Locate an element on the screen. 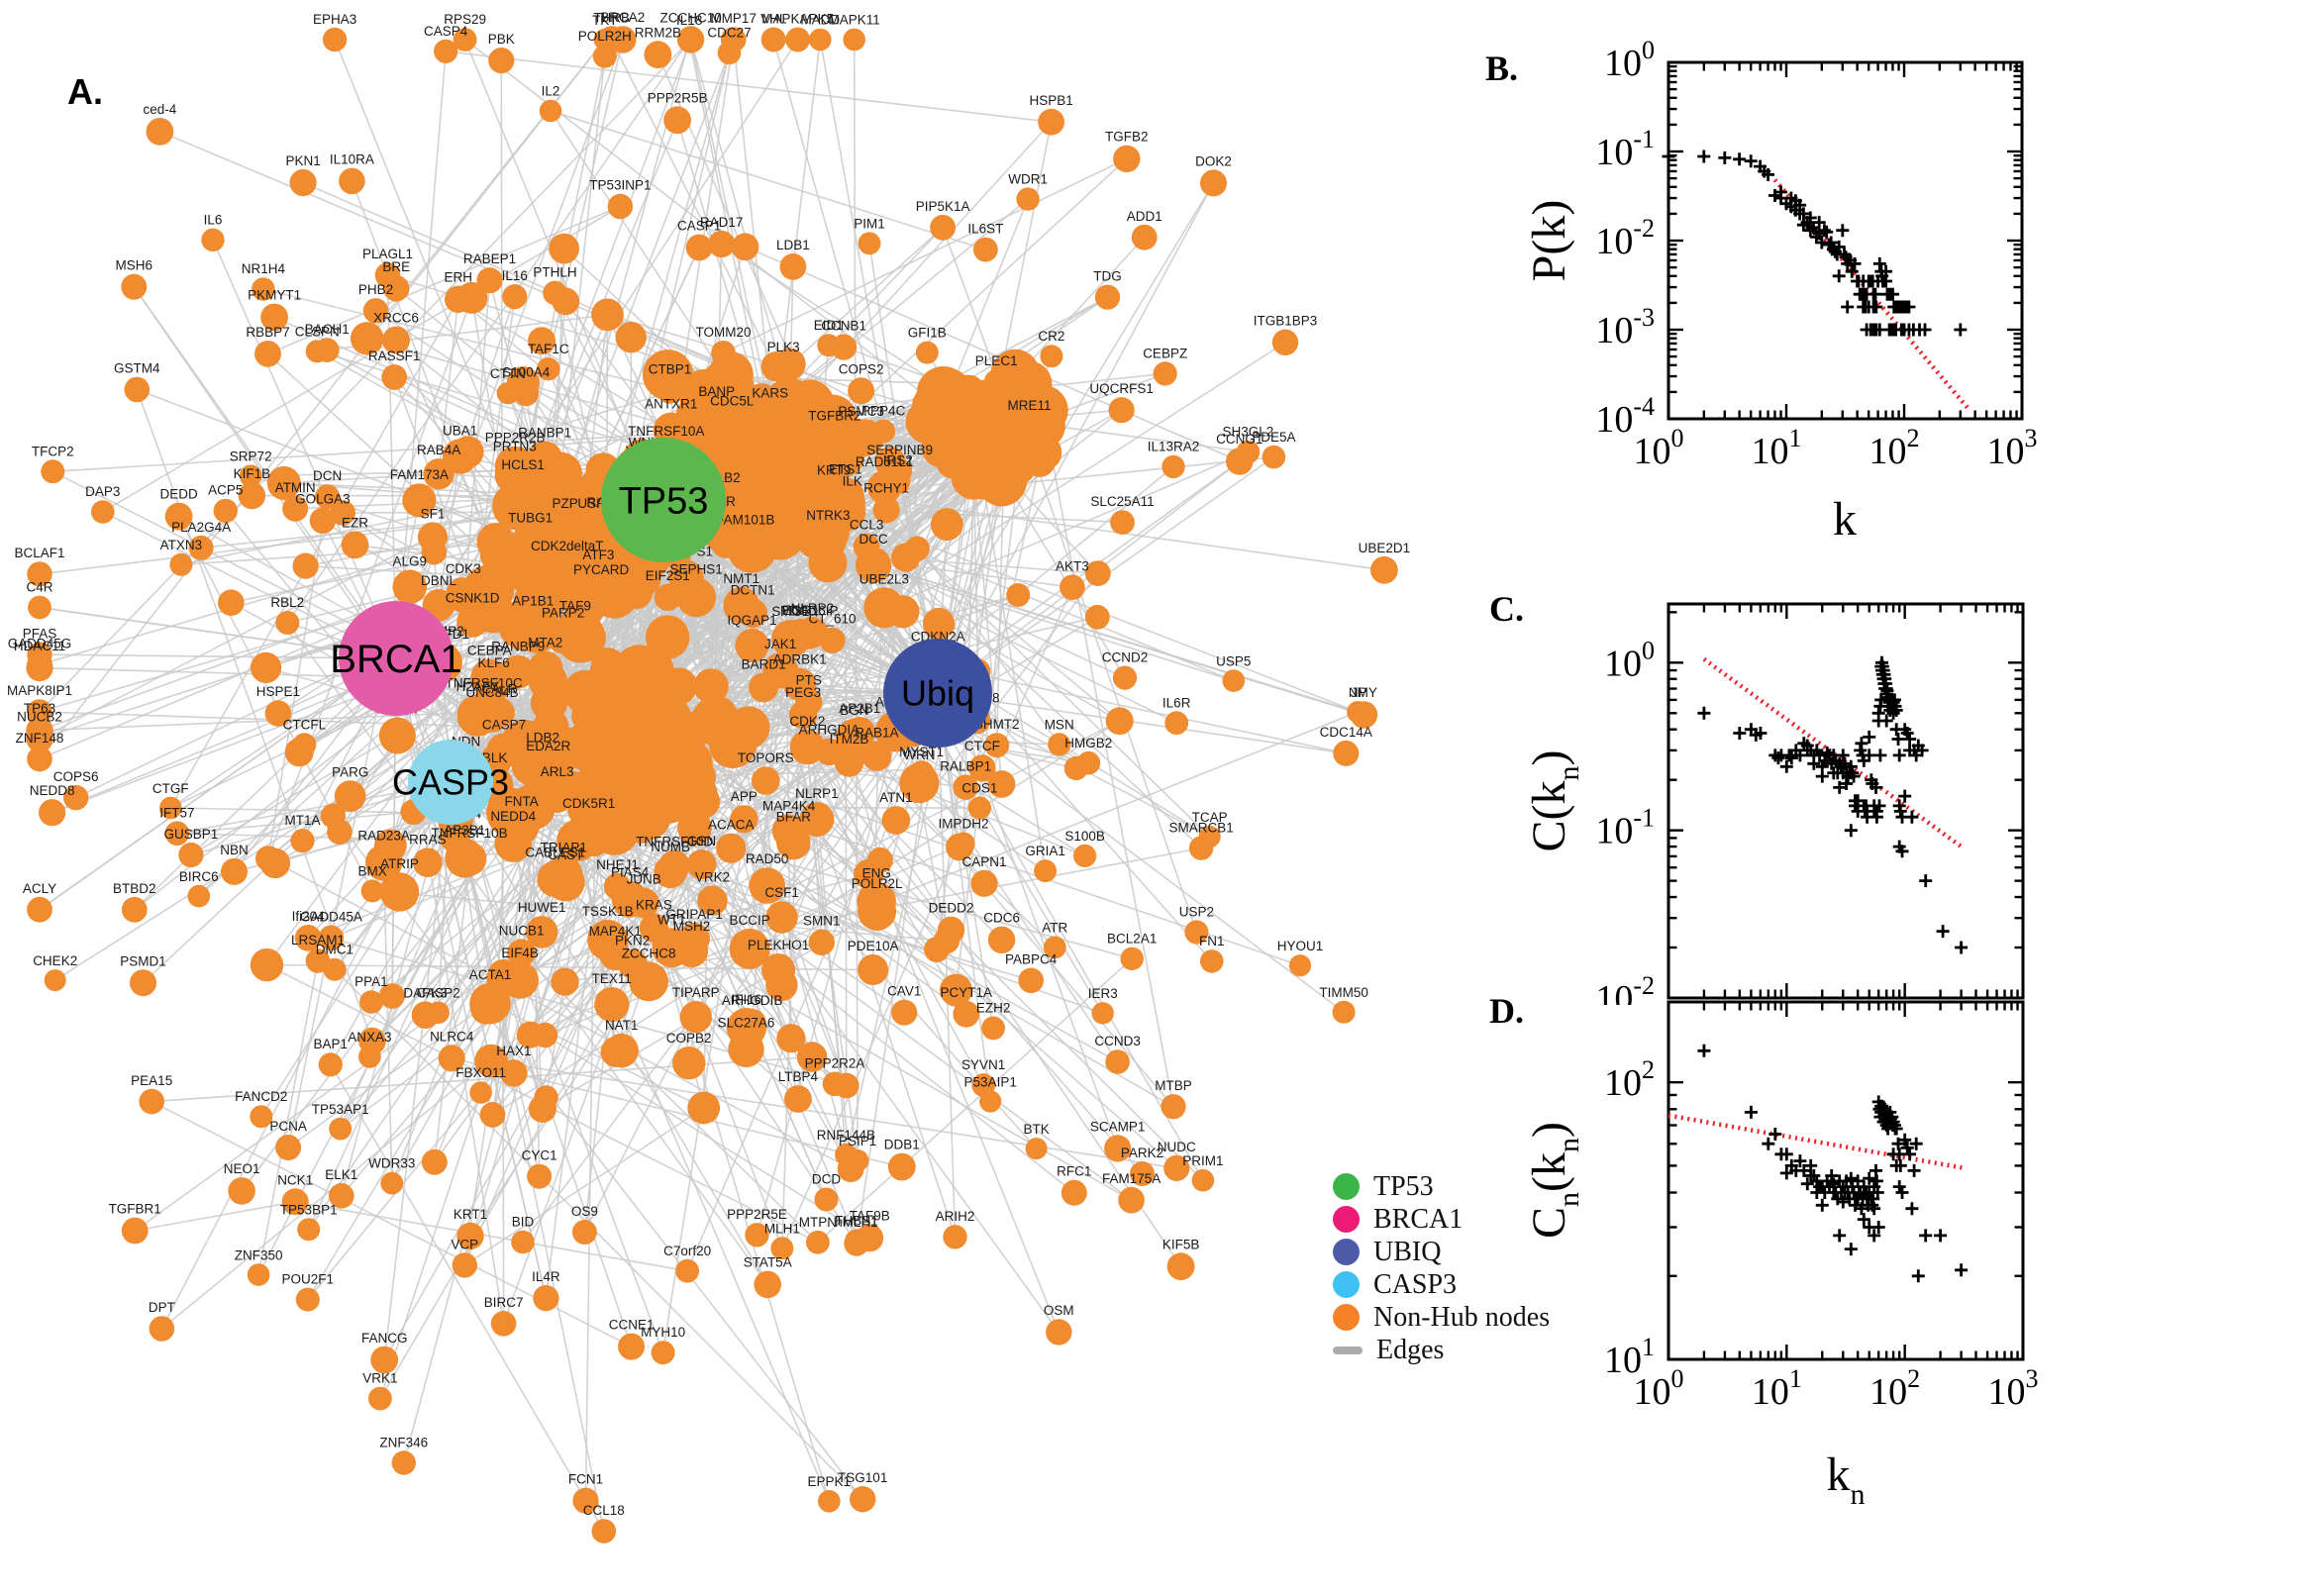  hub-layer: TP53 BRCA1 Ubiq CASP3 is located at coordinates (661, 631).